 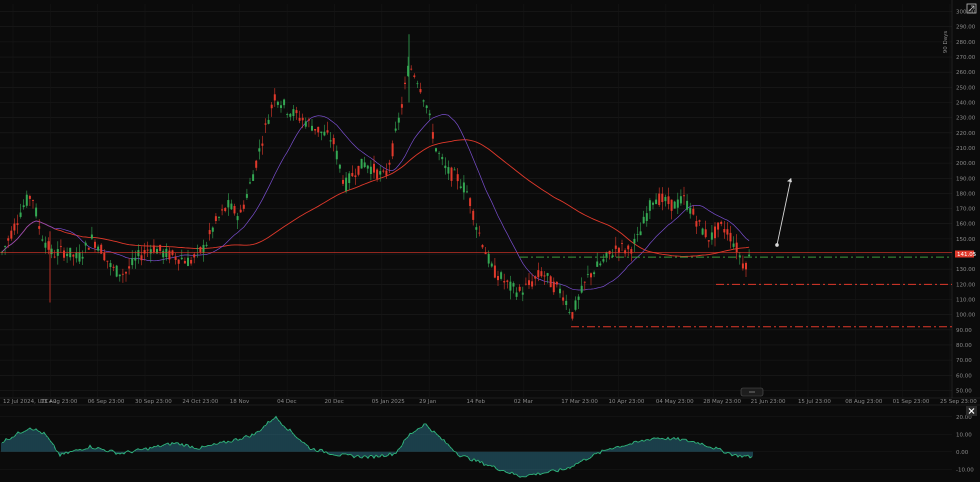 I want to click on forecast-arrow-line, so click(x=784, y=212).